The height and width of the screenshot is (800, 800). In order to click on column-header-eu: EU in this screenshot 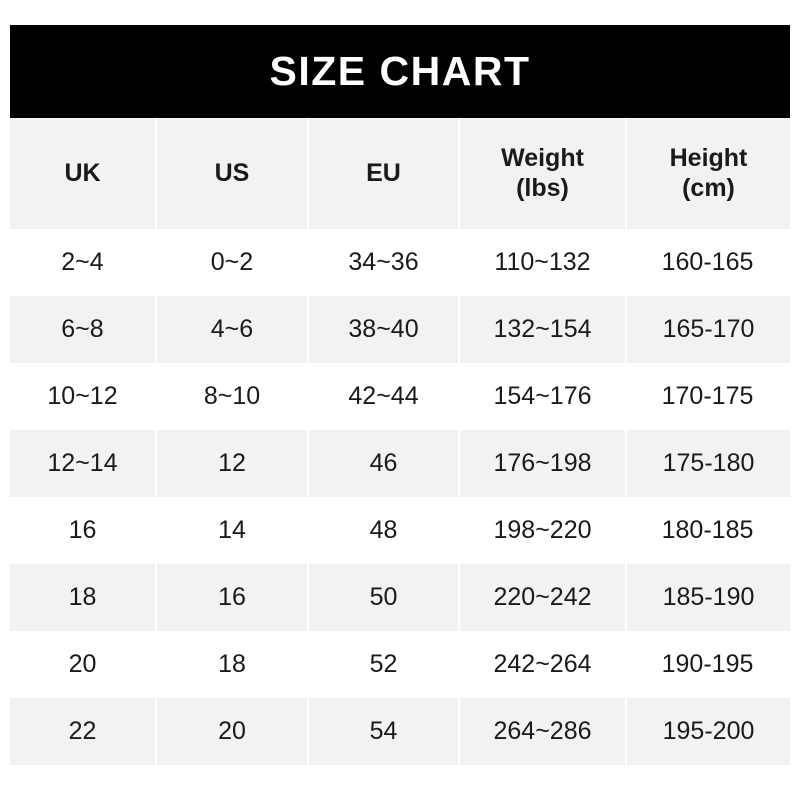, I will do `click(384, 173)`.